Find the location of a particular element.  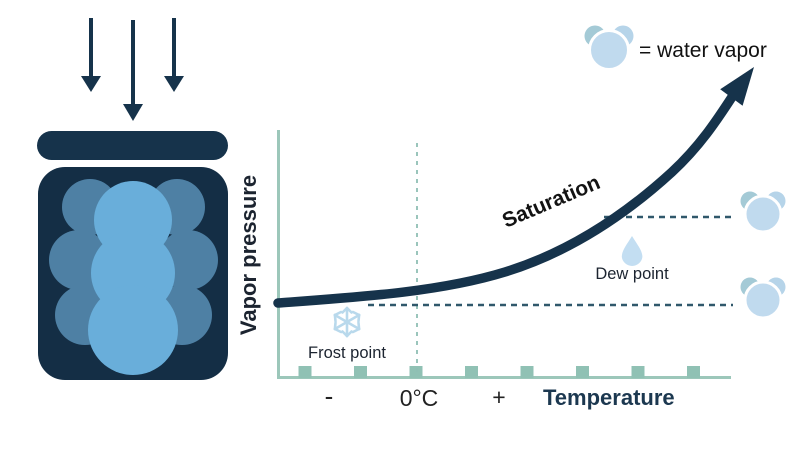

curve-label: Saturation is located at coordinates (551, 202).